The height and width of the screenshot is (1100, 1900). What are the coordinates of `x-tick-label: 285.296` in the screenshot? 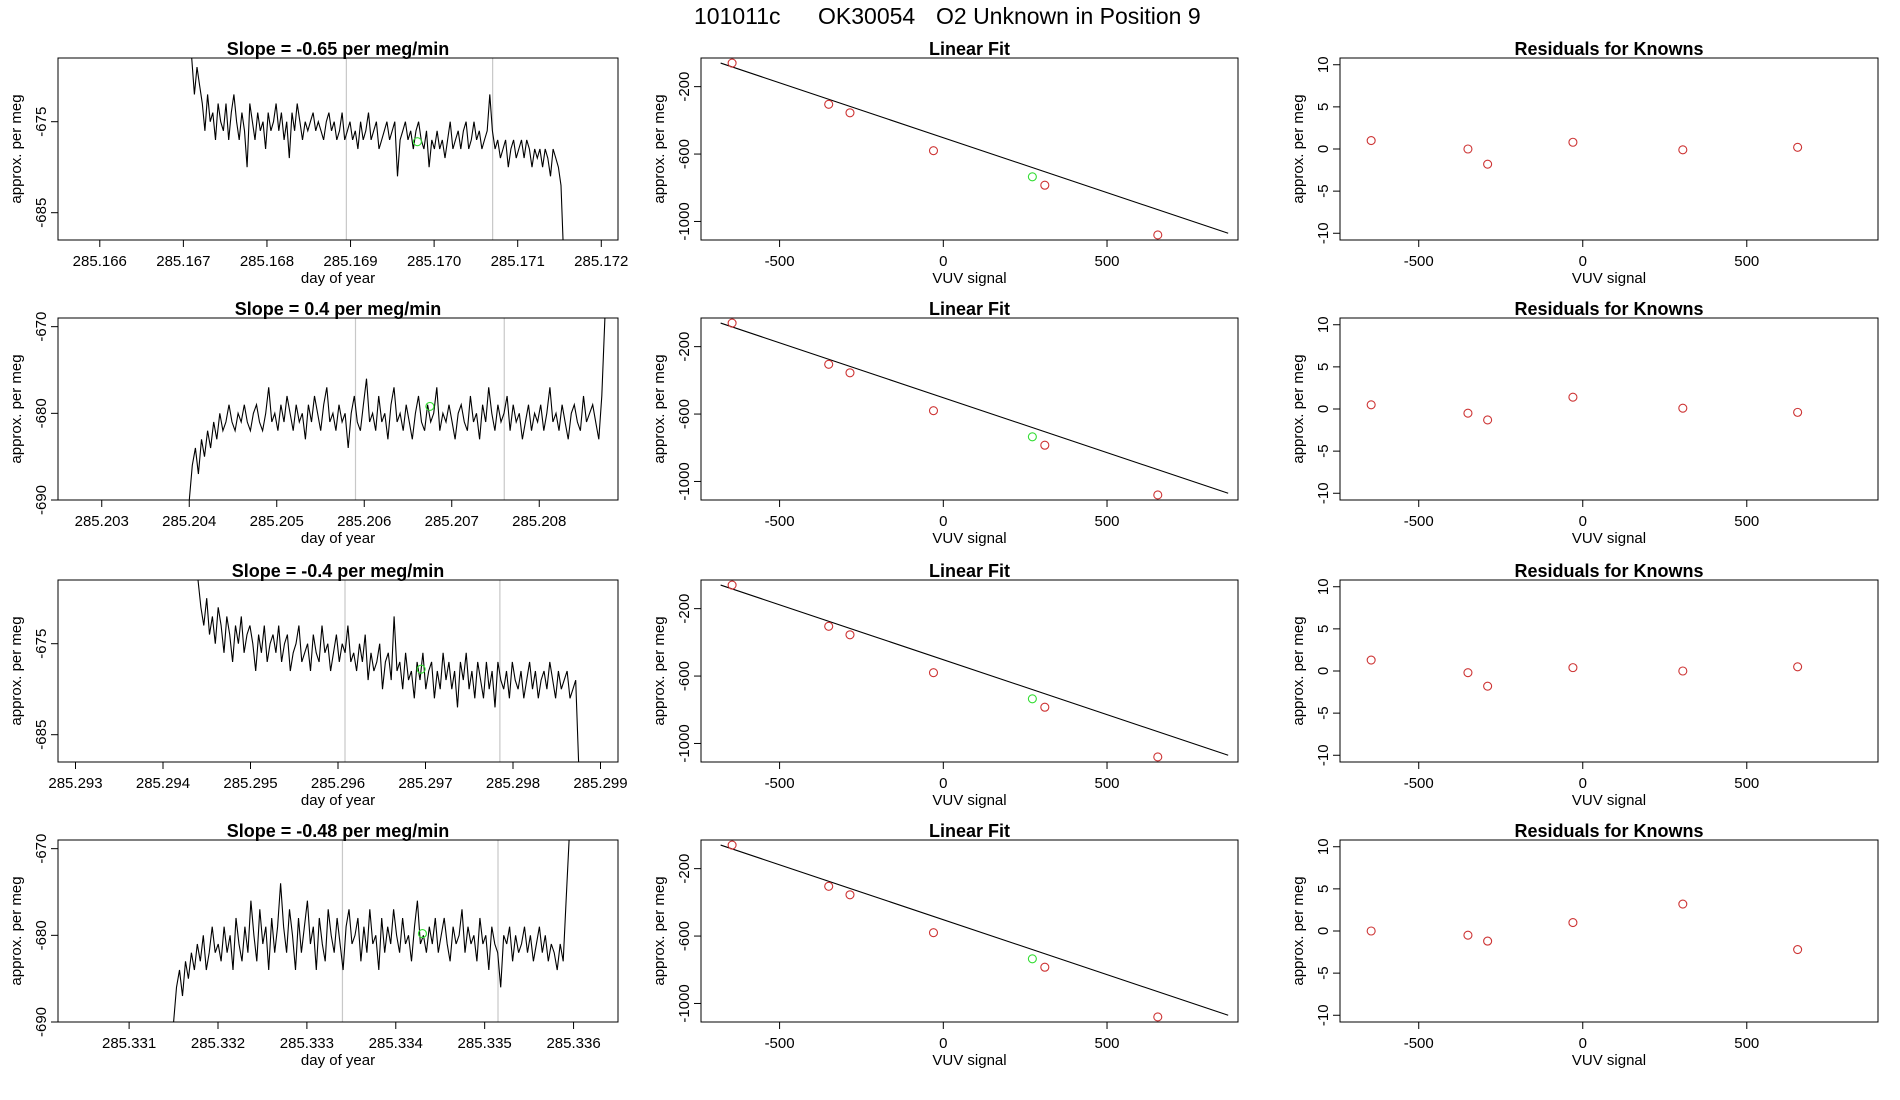 It's located at (338, 783).